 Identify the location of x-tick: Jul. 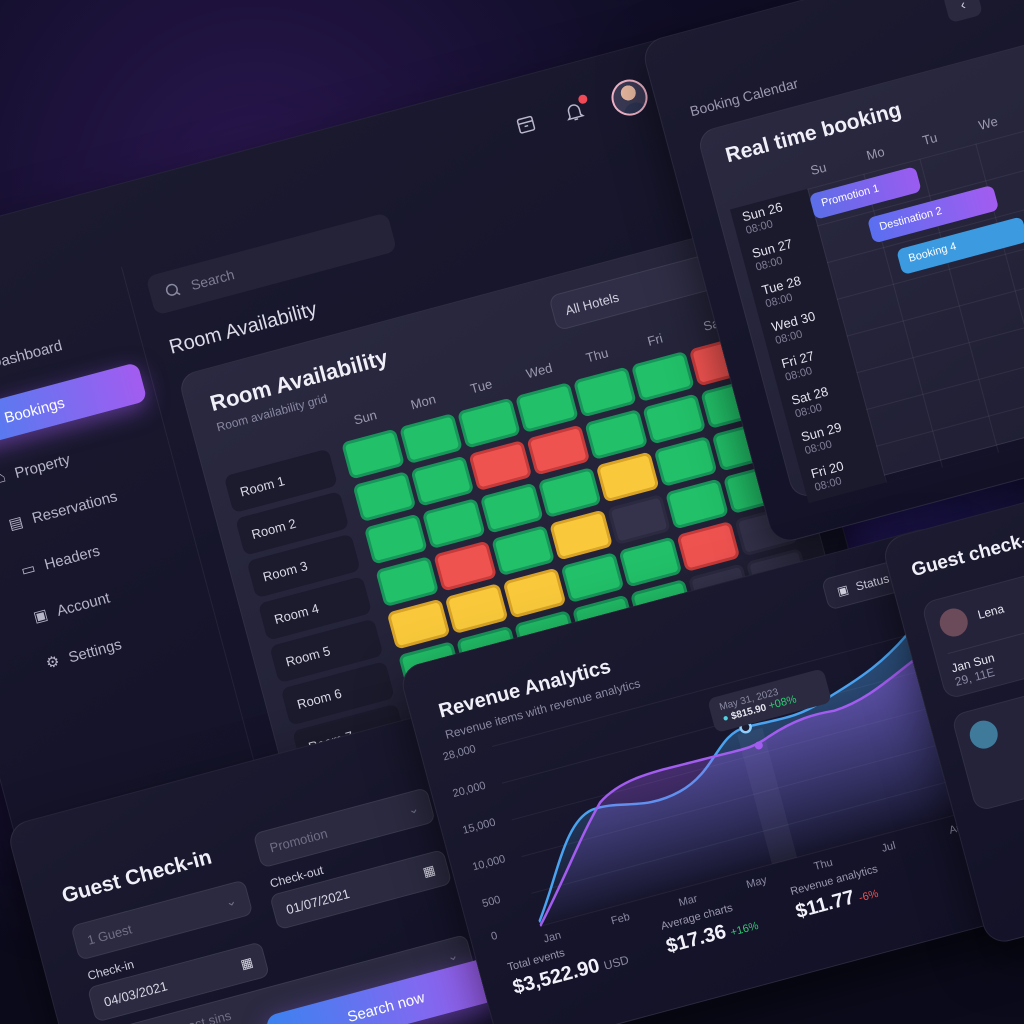
(888, 847).